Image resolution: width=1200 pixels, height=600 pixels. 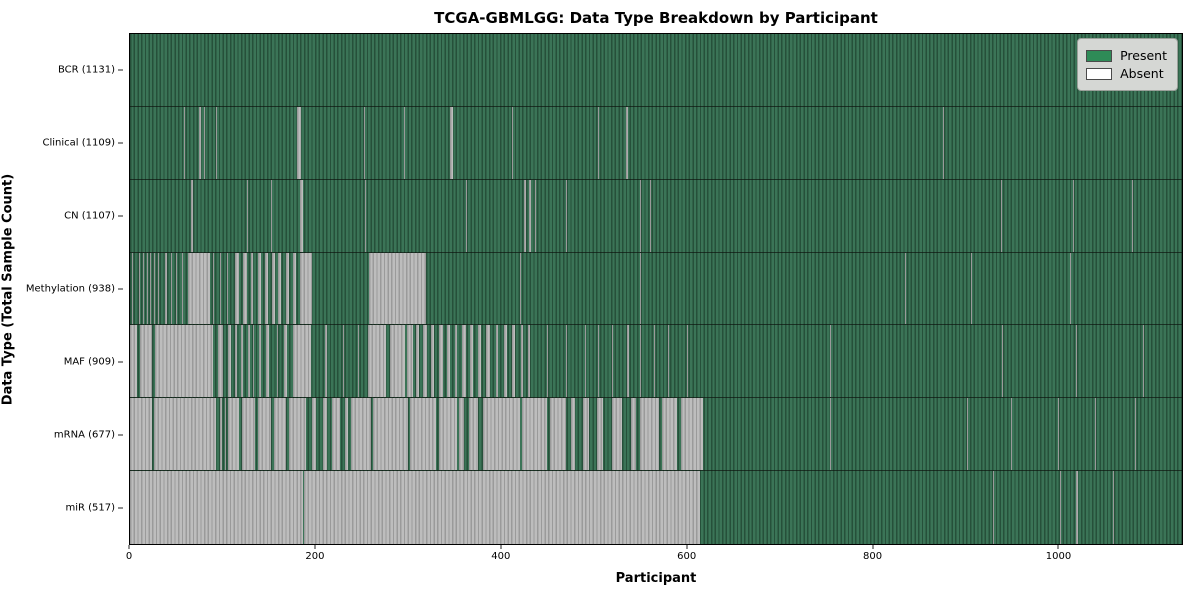 What do you see at coordinates (656, 578) in the screenshot?
I see `x-axis-label: Participant` at bounding box center [656, 578].